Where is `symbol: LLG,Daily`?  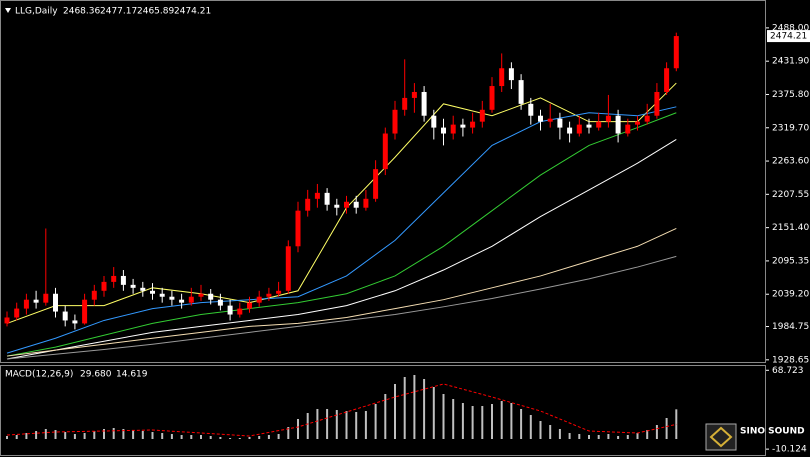 symbol: LLG,Daily is located at coordinates (36, 12).